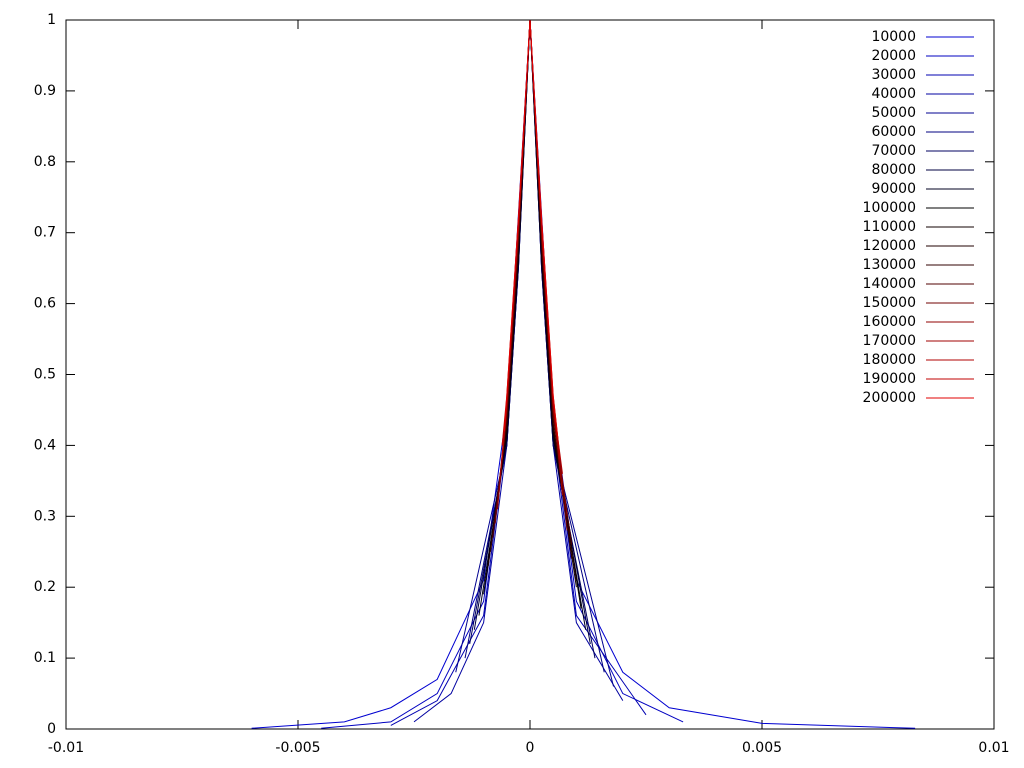  I want to click on legend-label: 30000, so click(893, 75).